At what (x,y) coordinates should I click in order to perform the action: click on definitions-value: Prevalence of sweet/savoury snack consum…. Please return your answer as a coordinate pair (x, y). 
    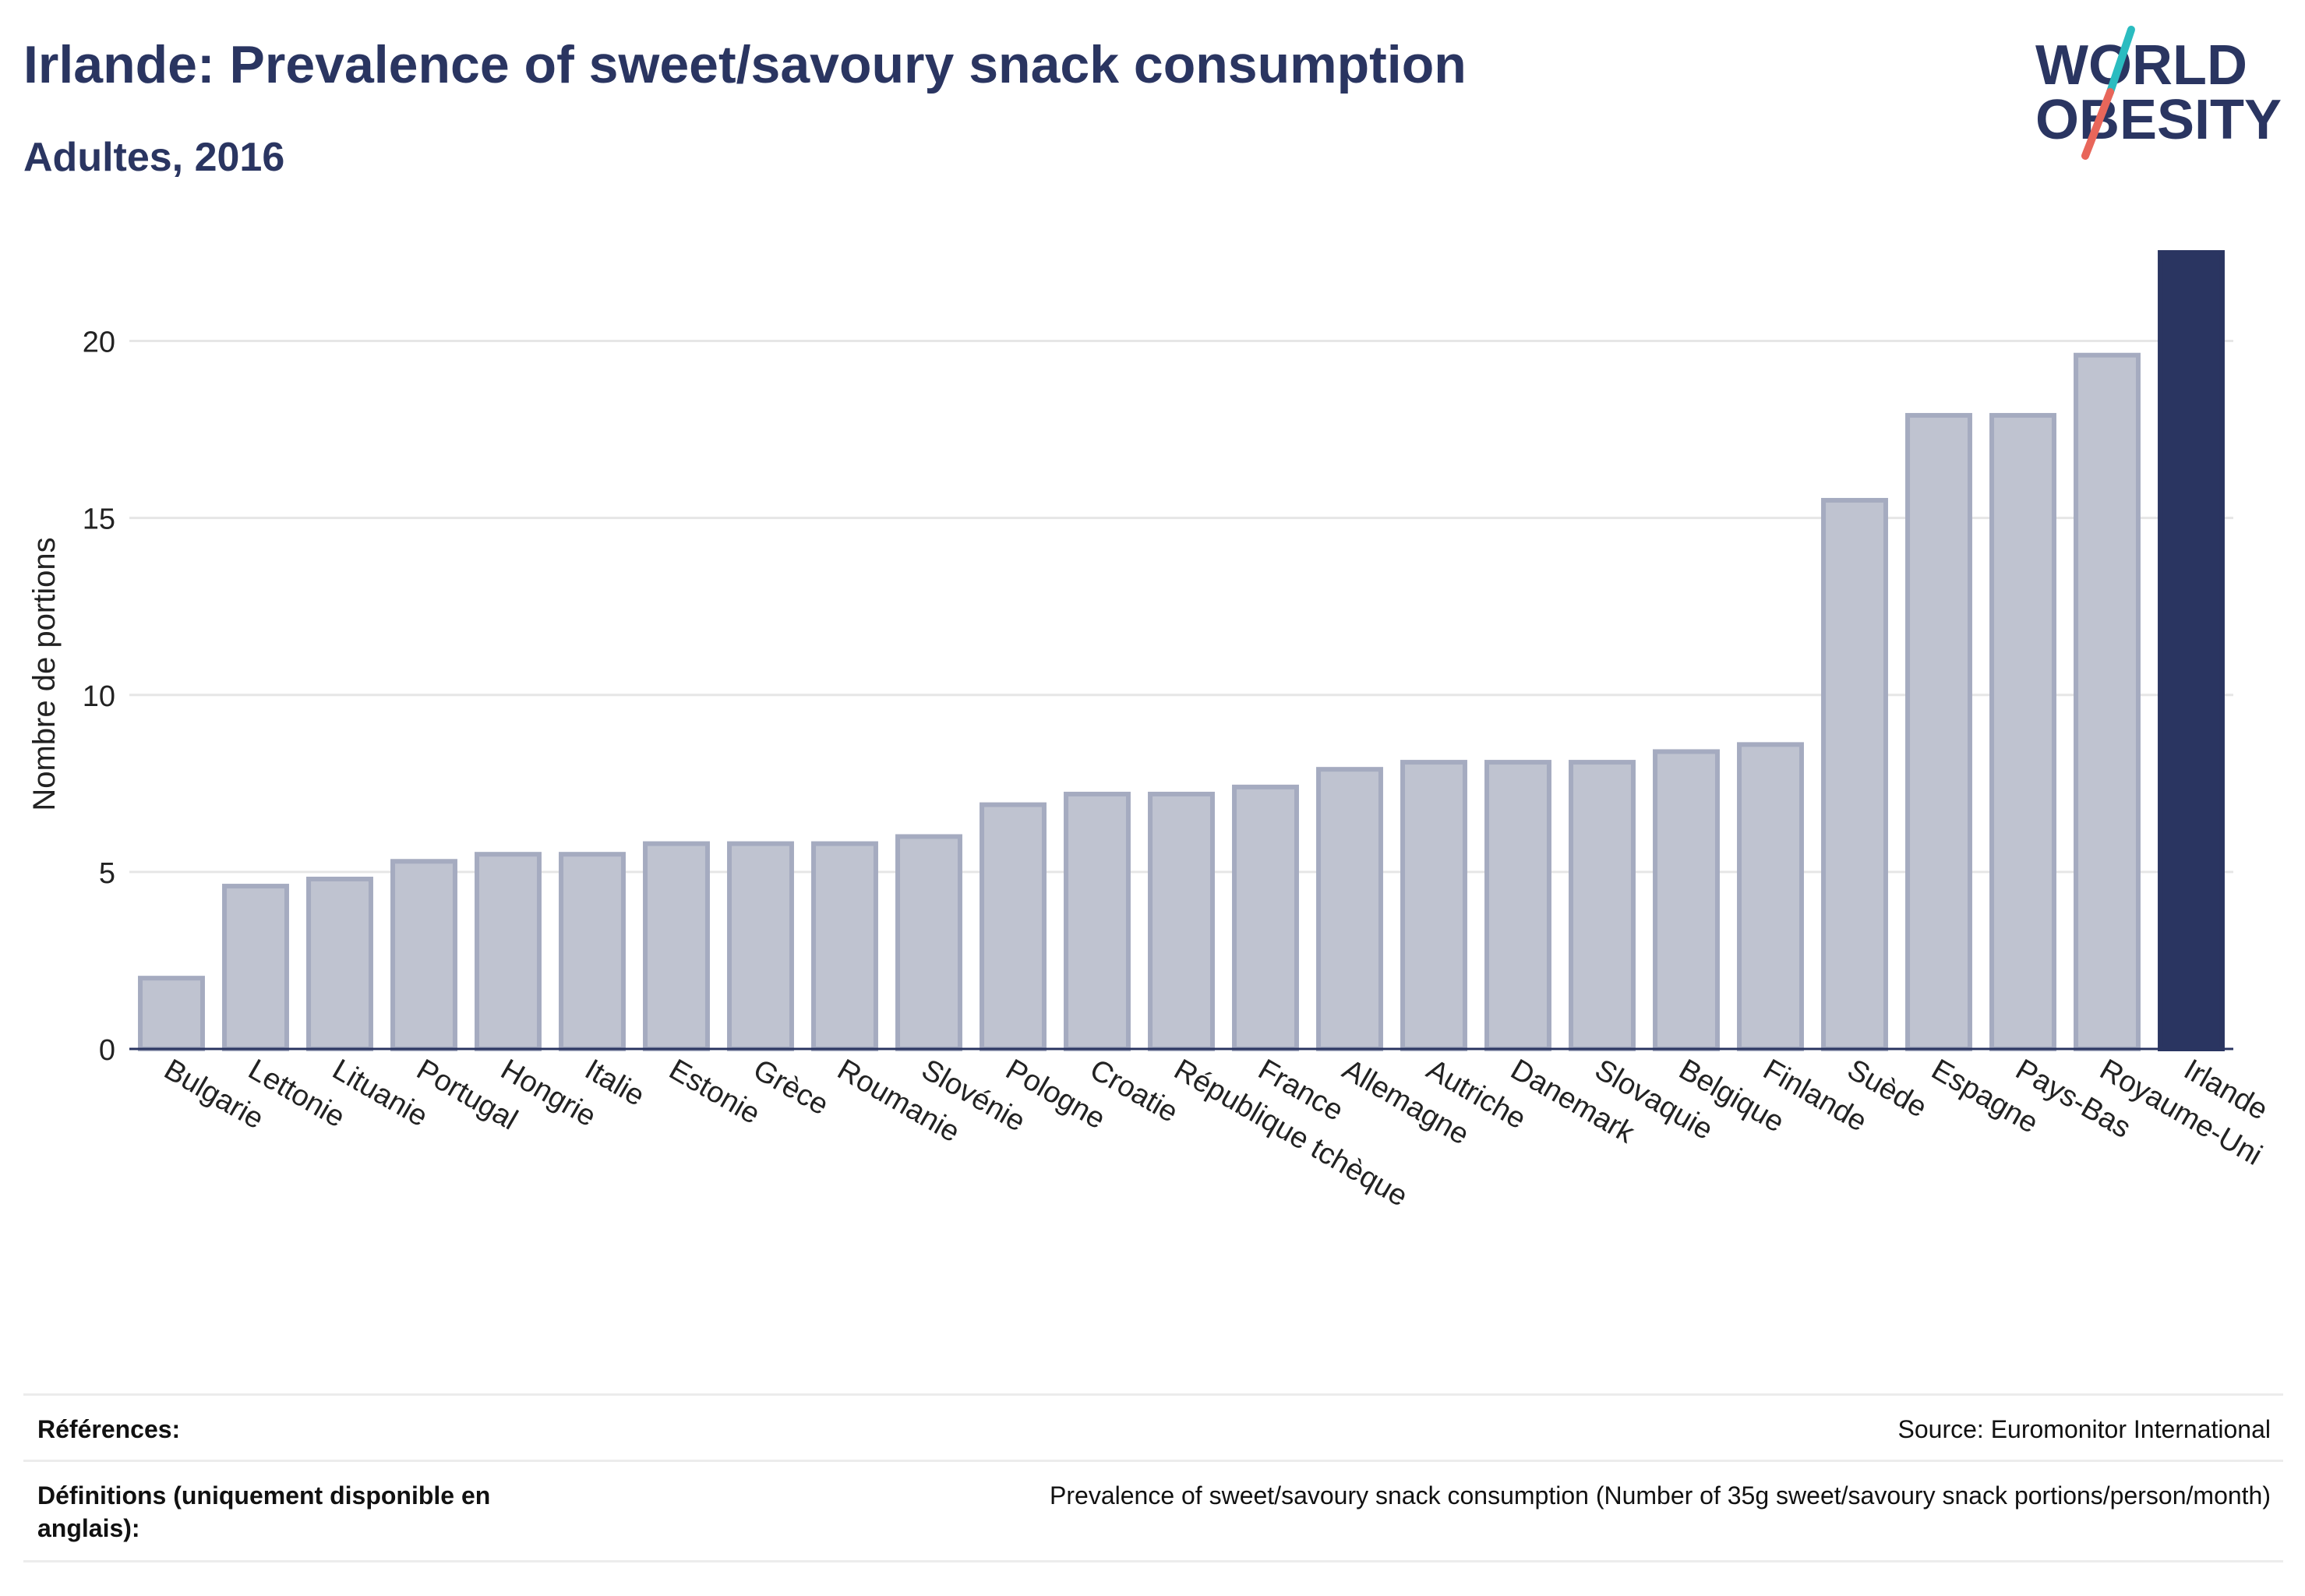
    Looking at the image, I should click on (1660, 1495).